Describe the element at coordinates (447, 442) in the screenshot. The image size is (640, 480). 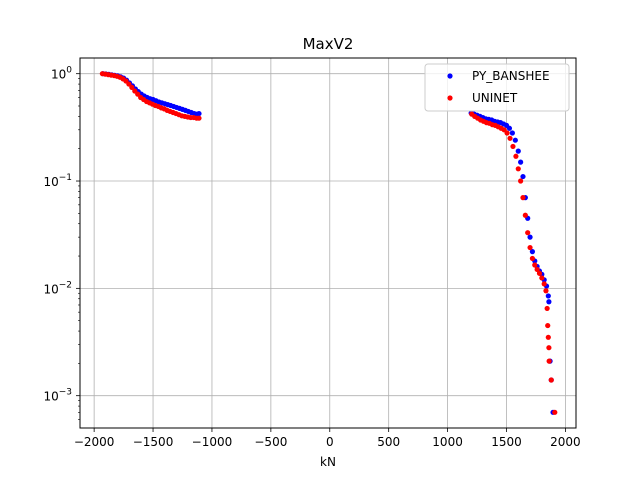
I see `x-tick-label: 1000` at that location.